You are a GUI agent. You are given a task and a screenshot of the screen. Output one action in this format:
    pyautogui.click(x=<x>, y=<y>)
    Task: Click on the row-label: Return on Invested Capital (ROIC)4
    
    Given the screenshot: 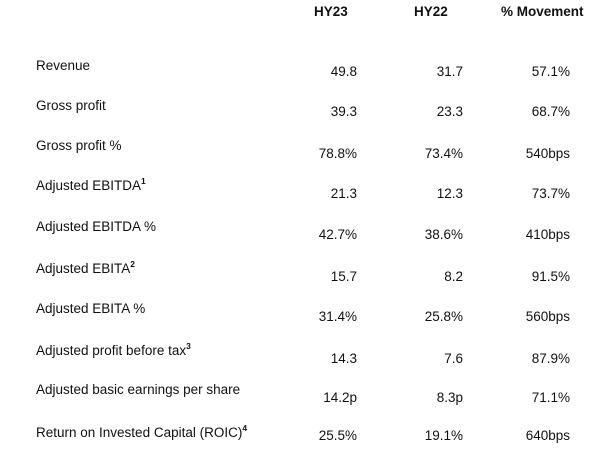 What is the action you would take?
    pyautogui.click(x=142, y=431)
    